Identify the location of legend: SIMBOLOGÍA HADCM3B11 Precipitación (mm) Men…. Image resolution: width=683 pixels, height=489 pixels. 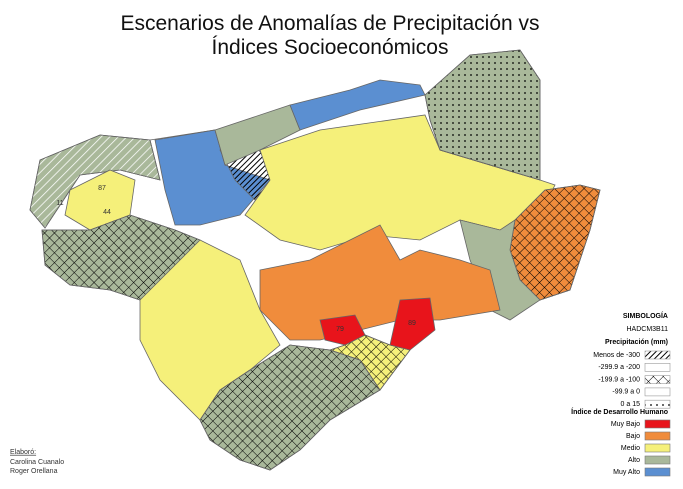
(621, 394).